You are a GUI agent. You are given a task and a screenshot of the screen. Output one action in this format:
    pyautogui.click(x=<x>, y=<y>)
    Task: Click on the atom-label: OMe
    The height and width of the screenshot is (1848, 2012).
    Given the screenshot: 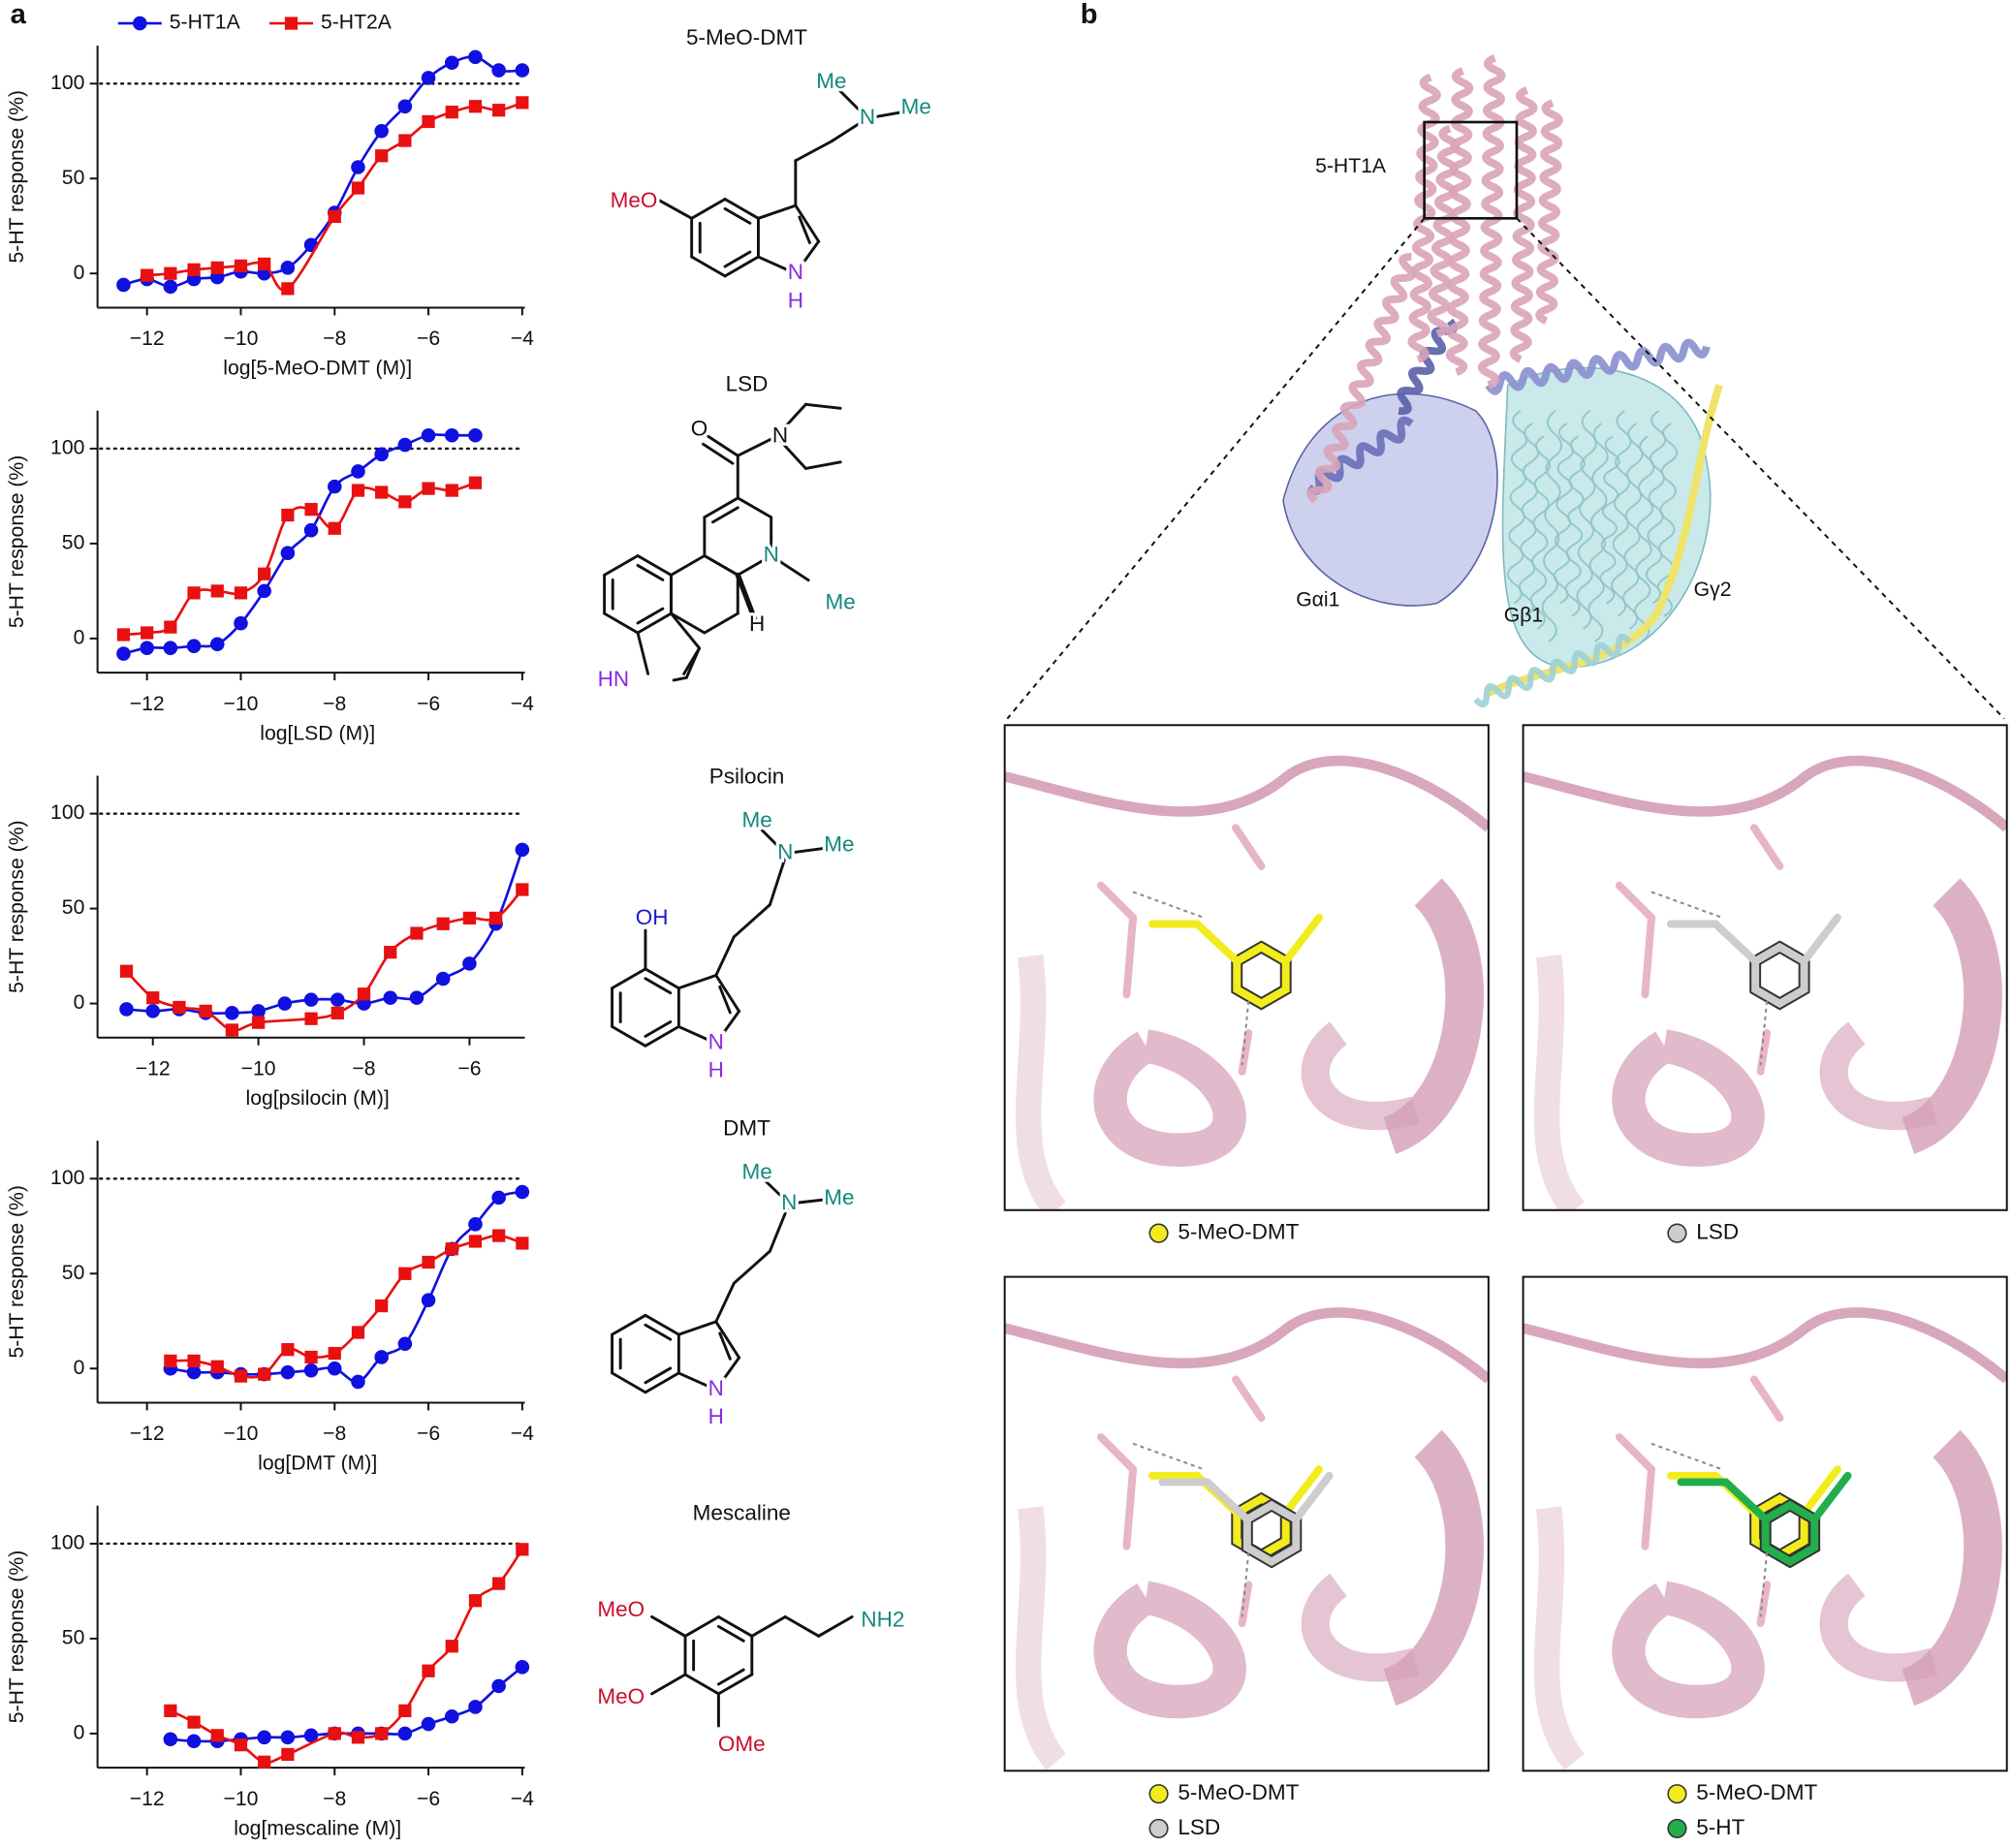 What is the action you would take?
    pyautogui.click(x=742, y=1744)
    